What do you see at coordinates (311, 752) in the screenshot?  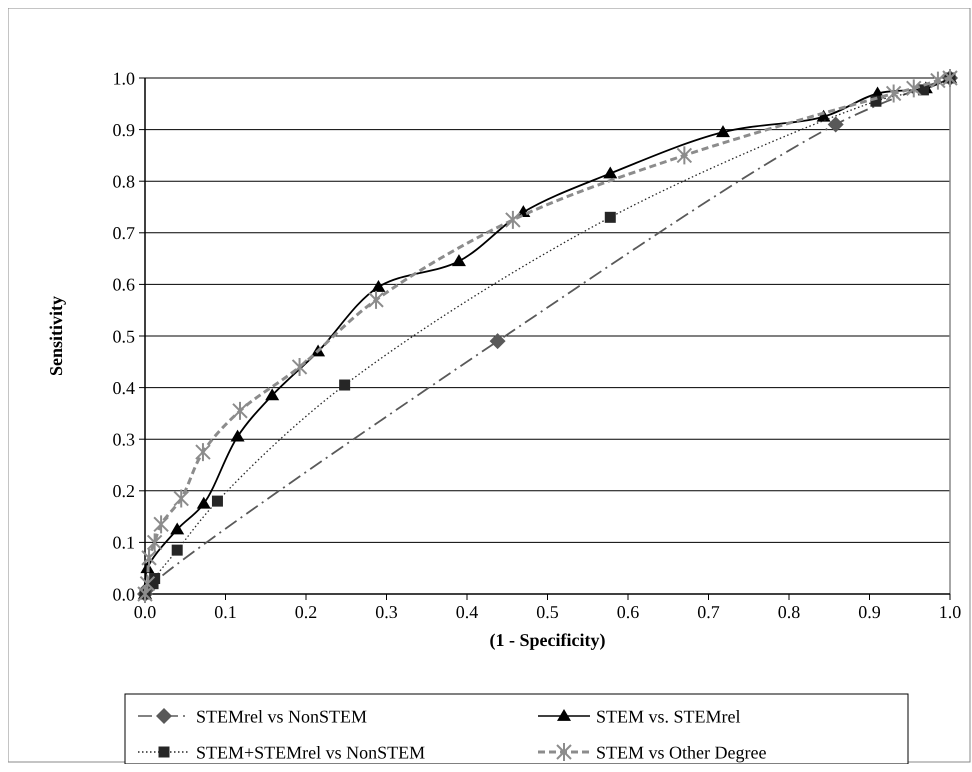 I see `legend-label: STEM+STEMrel vs NonSTEM` at bounding box center [311, 752].